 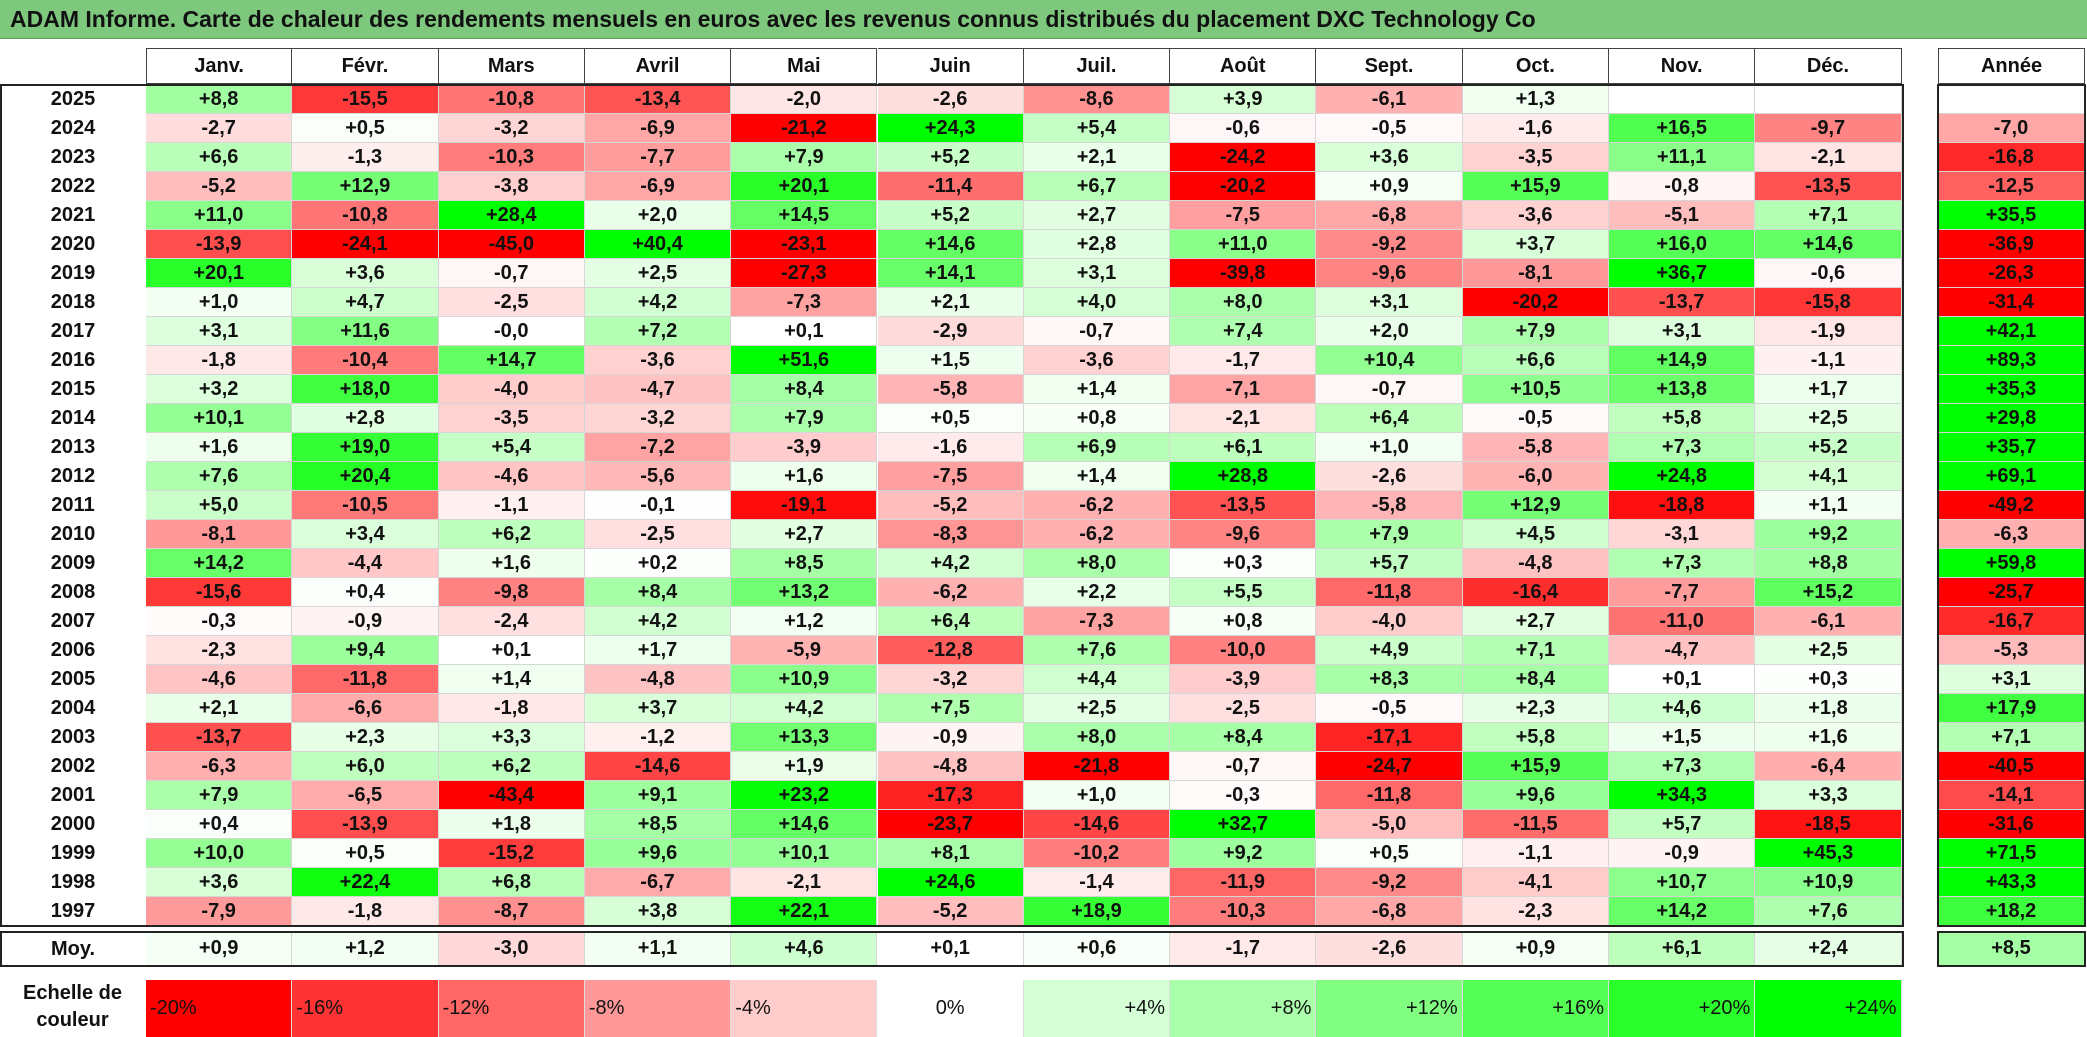 What do you see at coordinates (1243, 650) in the screenshot?
I see `heatmap-cell: -10,0` at bounding box center [1243, 650].